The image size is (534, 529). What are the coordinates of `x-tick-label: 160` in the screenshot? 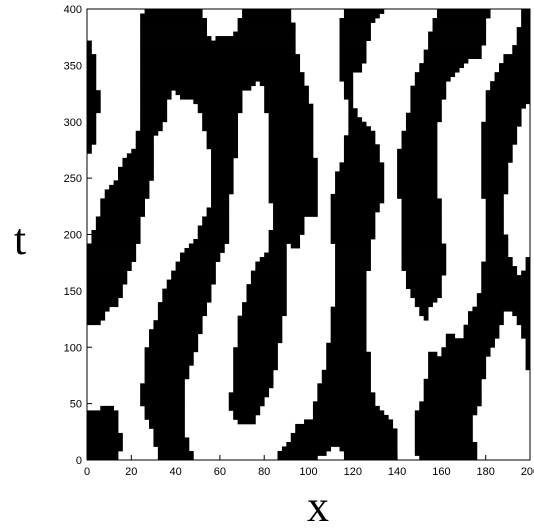 It's located at (441, 472).